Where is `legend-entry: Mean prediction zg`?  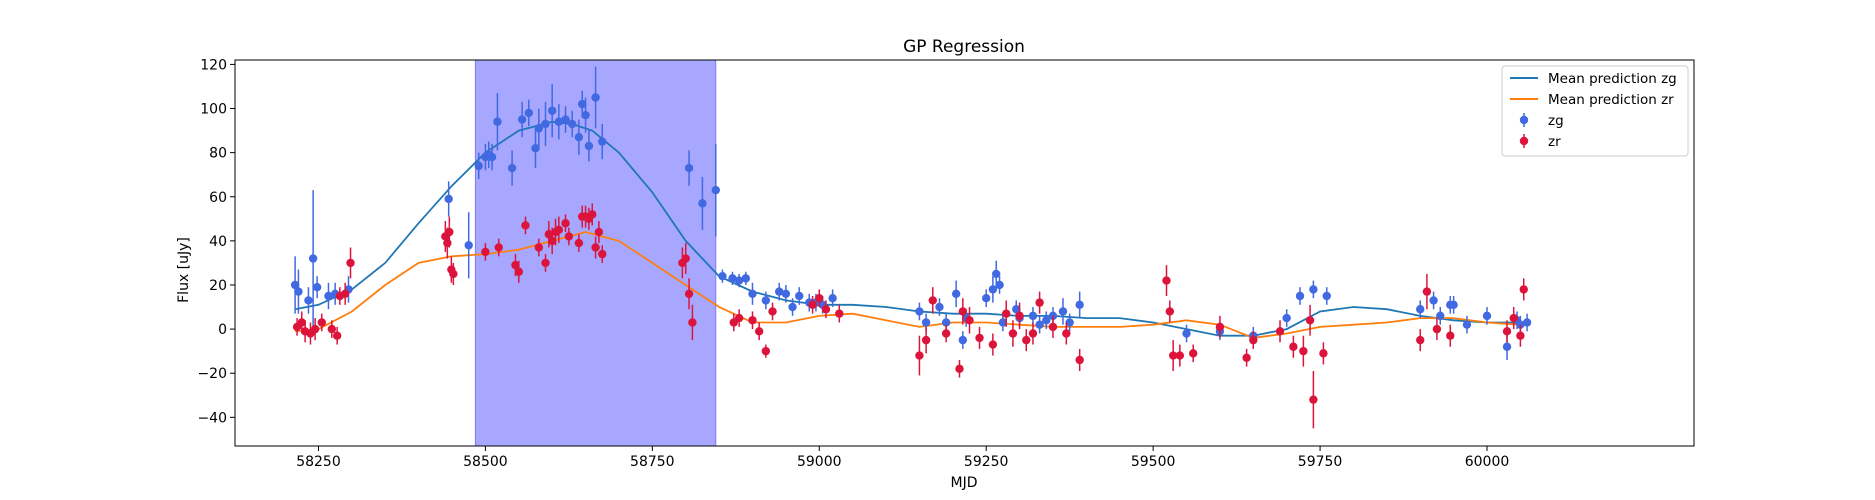 legend-entry: Mean prediction zg is located at coordinates (1593, 79).